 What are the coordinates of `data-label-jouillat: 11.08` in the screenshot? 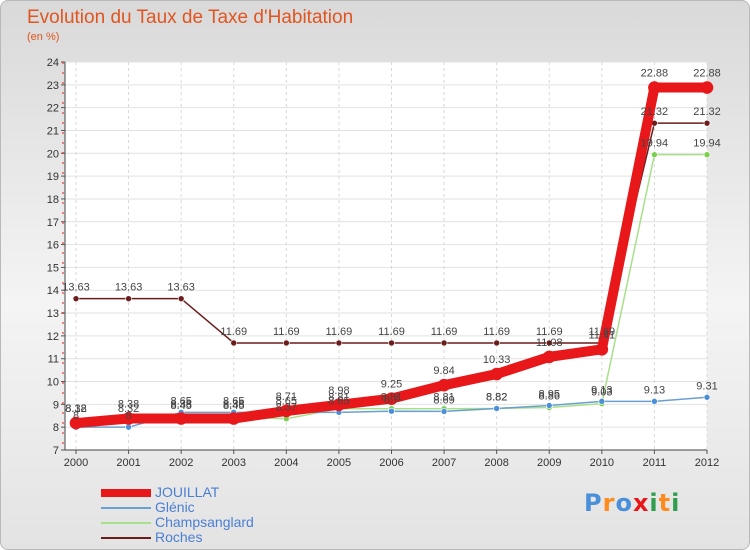 It's located at (549, 343).